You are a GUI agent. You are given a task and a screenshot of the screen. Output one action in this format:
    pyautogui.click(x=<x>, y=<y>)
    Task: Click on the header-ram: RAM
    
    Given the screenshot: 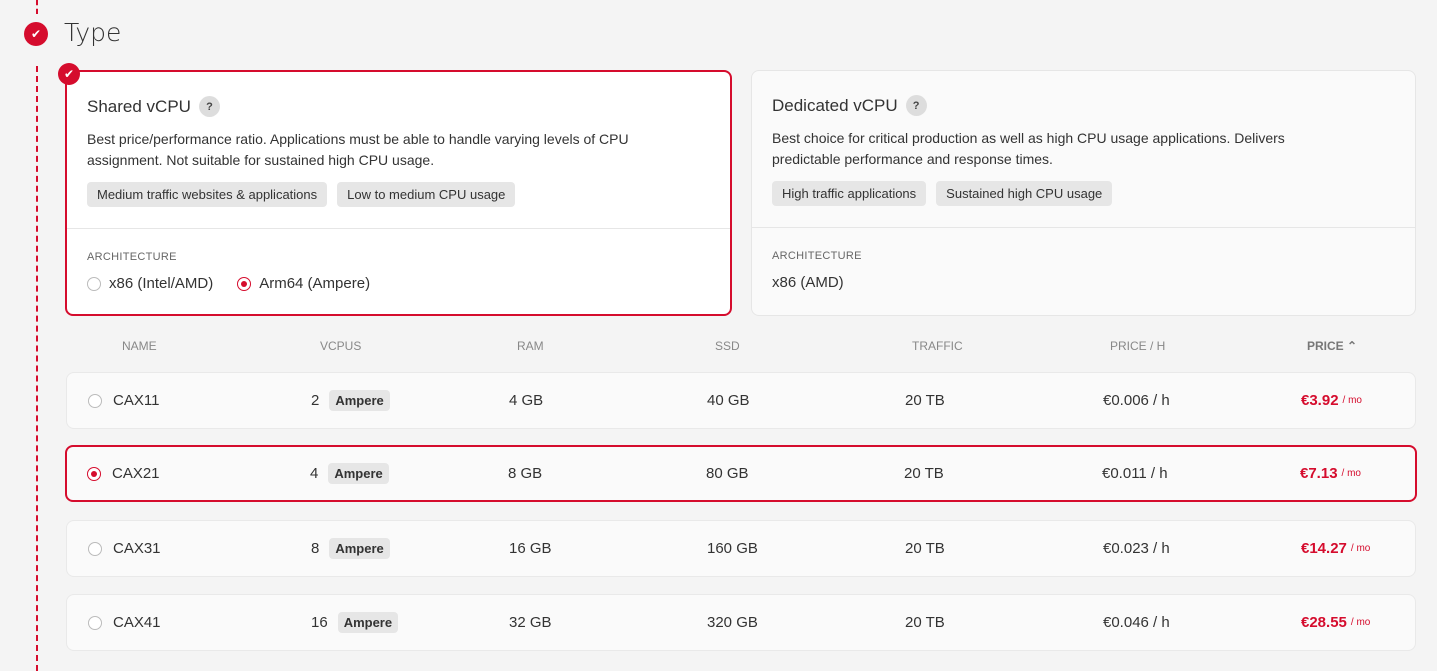 What is the action you would take?
    pyautogui.click(x=530, y=346)
    